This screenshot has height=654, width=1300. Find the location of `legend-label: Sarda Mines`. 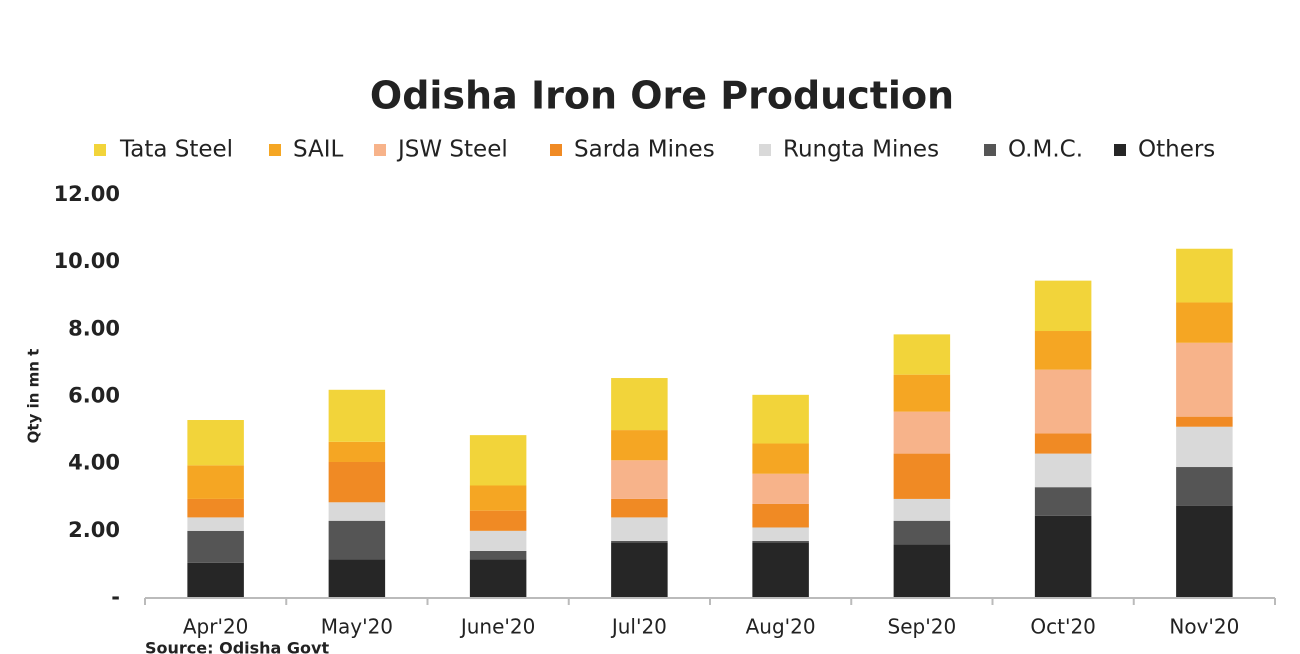

legend-label: Sarda Mines is located at coordinates (644, 150).